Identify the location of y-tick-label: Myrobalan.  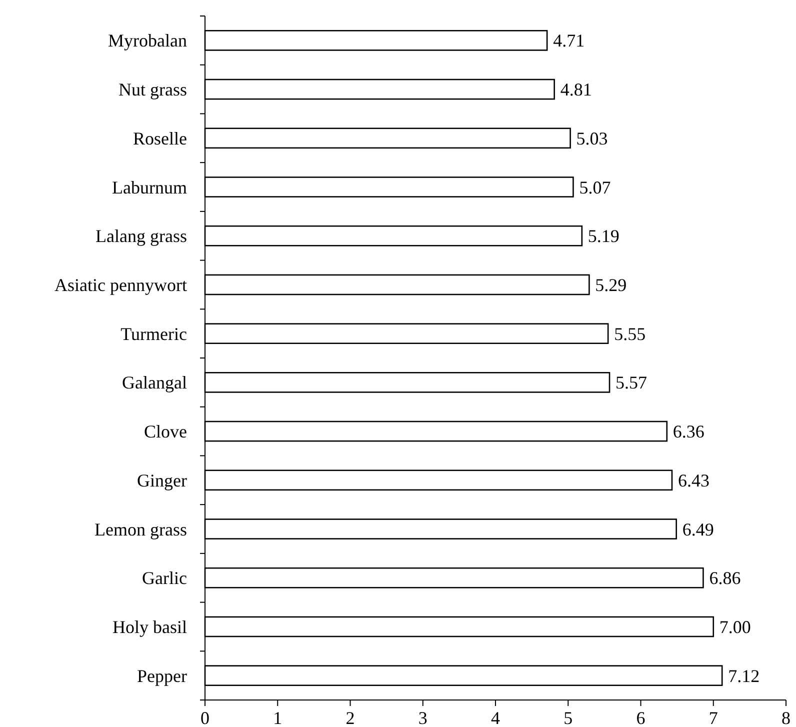
(147, 40).